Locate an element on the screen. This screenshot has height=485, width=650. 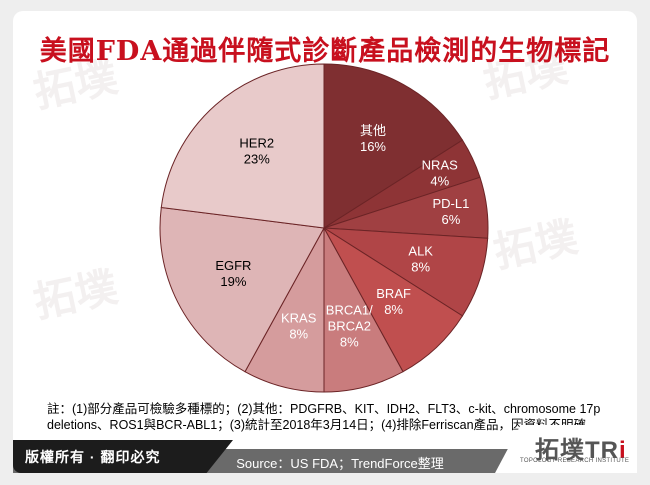
logo-panel is located at coordinates (566, 449).